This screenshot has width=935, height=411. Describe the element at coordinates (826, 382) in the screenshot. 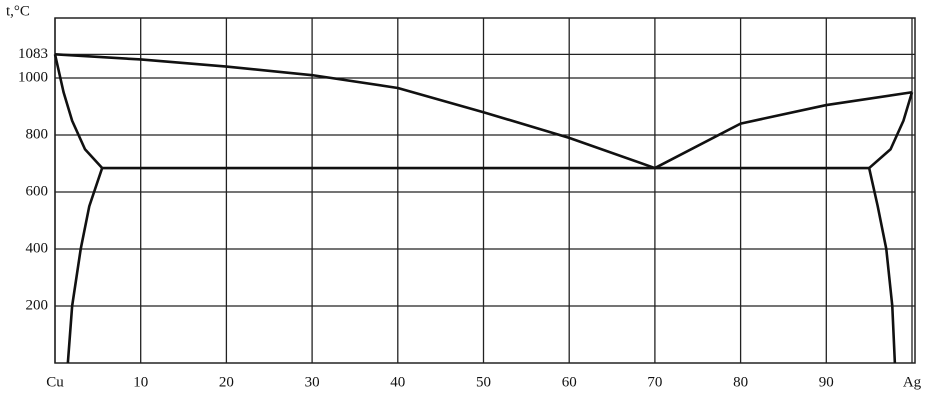

I see `x-tick-label: 90` at that location.